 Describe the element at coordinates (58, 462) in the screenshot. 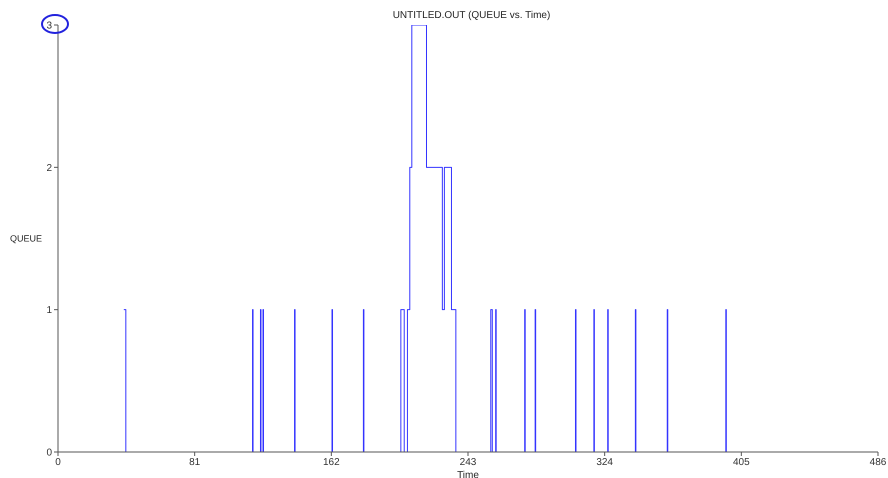

I see `x-tick-label: 0` at that location.